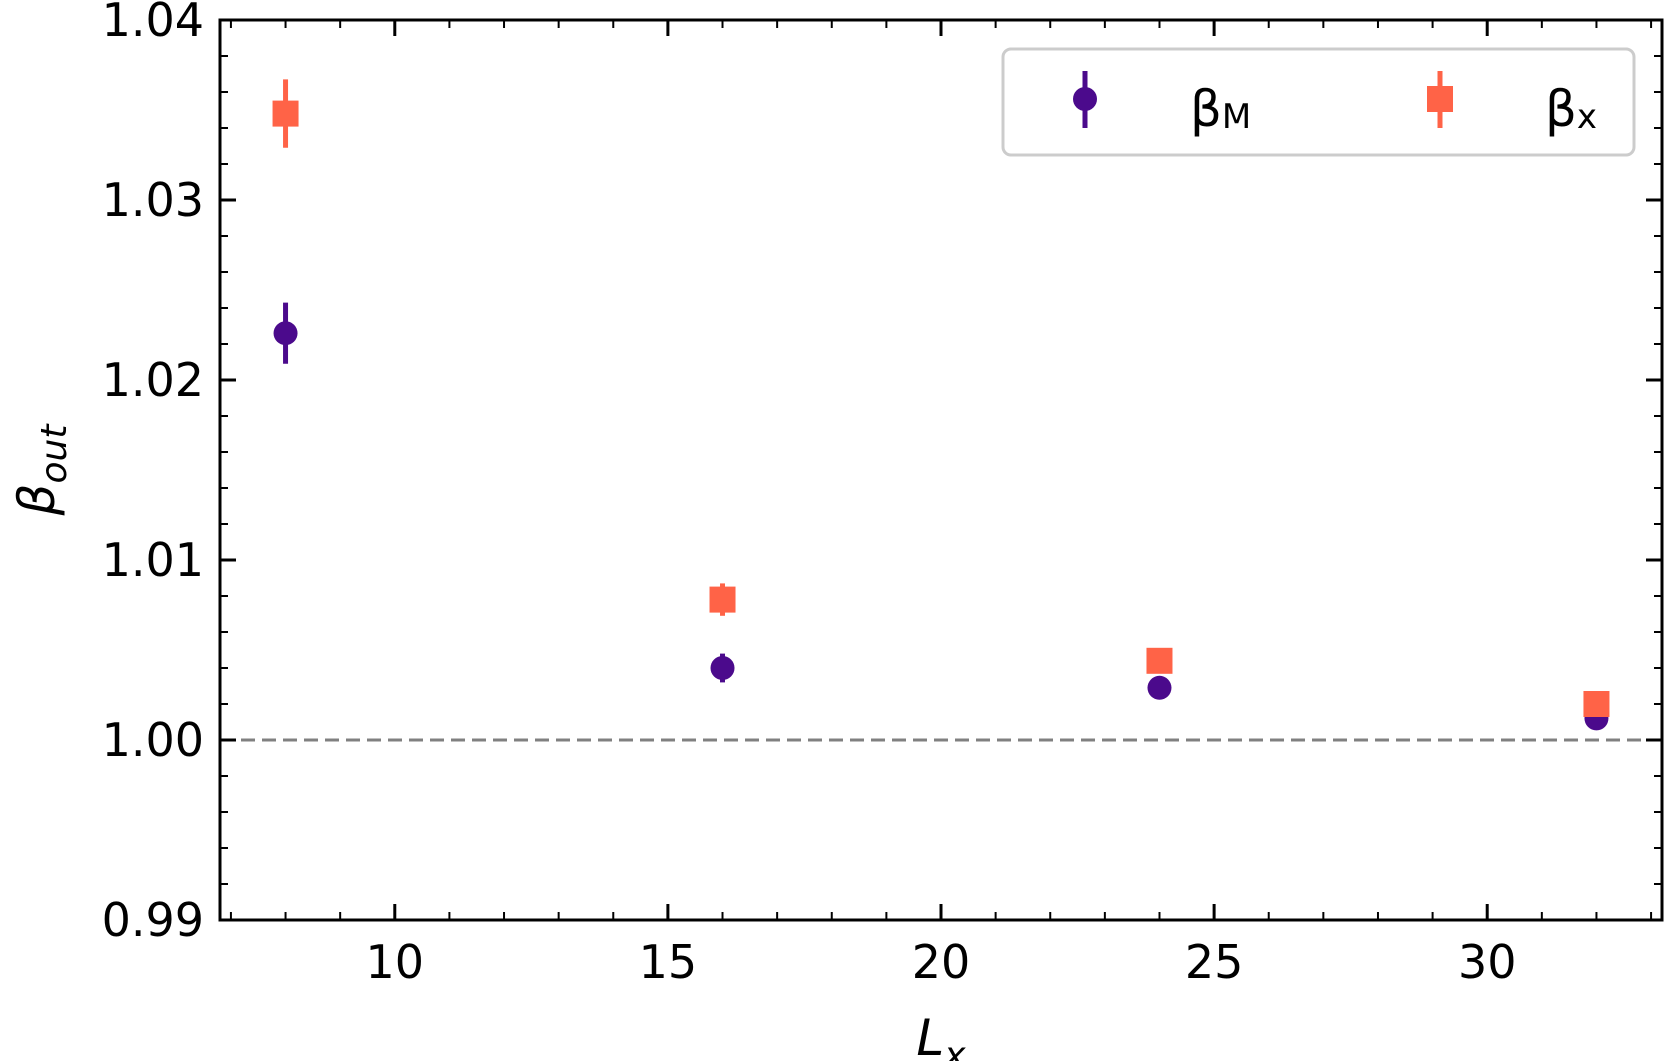 The width and height of the screenshot is (1666, 1061). Describe the element at coordinates (153, 380) in the screenshot. I see `y-tick-label: 1.02` at that location.